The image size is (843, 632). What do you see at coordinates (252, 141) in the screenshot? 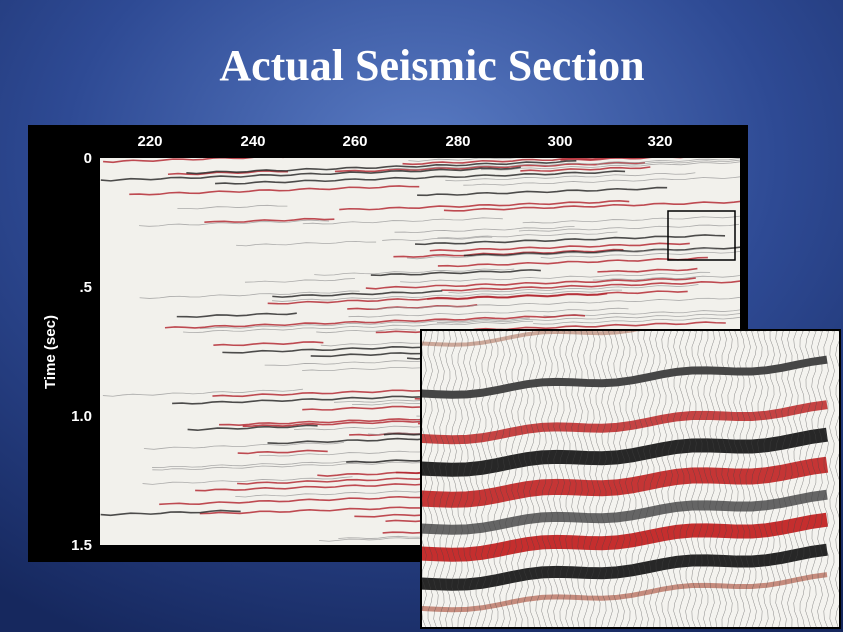
I see `x-tick-label: 240` at bounding box center [252, 141].